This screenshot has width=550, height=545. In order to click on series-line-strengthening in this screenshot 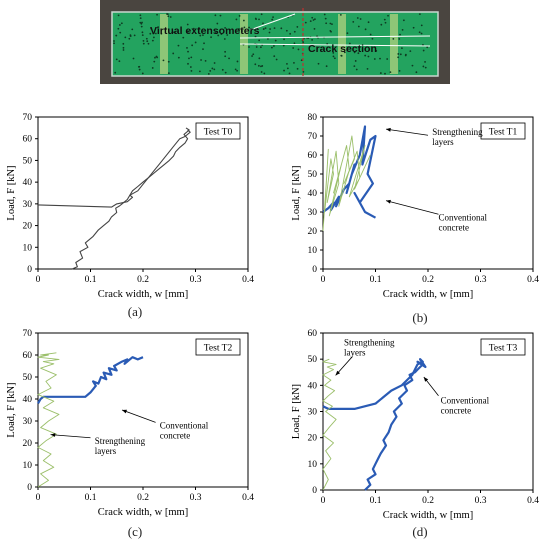, I will do `click(329, 424)`.